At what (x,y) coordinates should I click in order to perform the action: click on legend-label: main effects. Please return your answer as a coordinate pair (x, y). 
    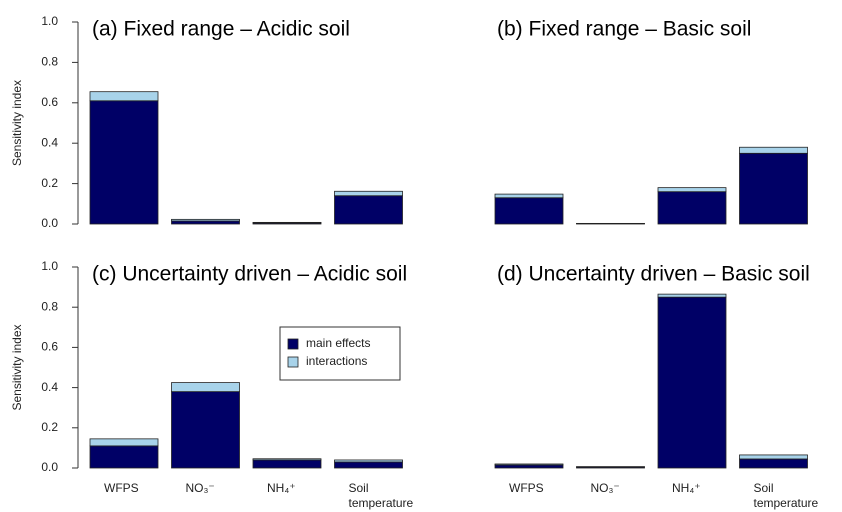
    Looking at the image, I should click on (338, 343).